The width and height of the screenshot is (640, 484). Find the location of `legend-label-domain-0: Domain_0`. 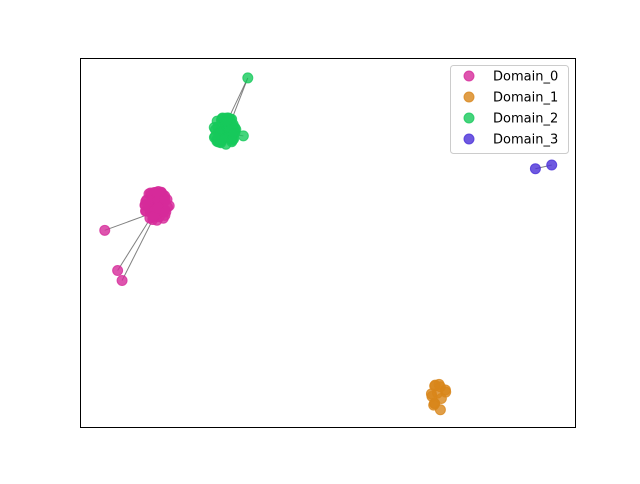

legend-label-domain-0: Domain_0 is located at coordinates (525, 77).